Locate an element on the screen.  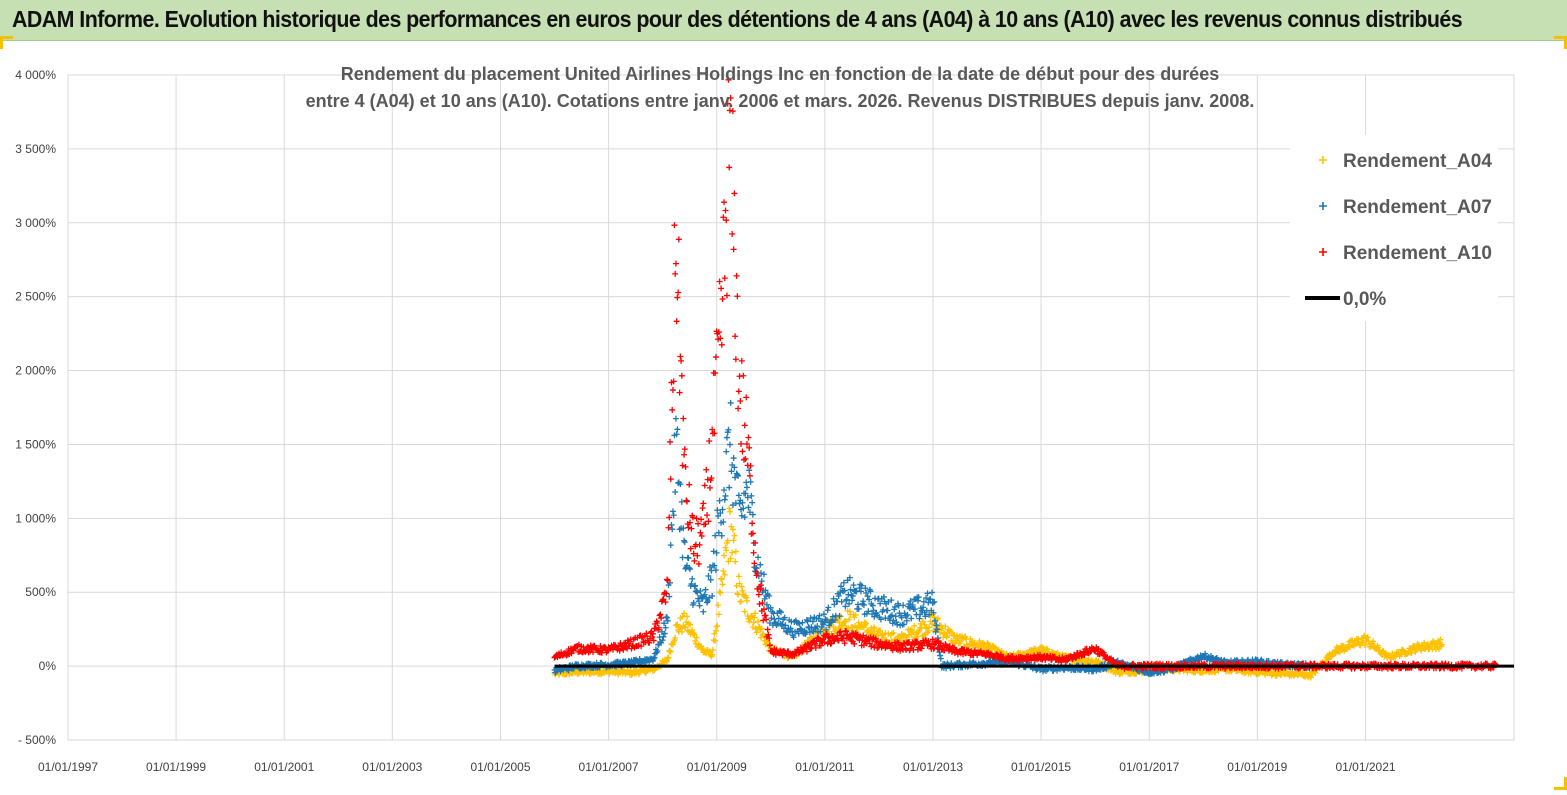
legend-label: Rendement_A07 is located at coordinates (1417, 207).